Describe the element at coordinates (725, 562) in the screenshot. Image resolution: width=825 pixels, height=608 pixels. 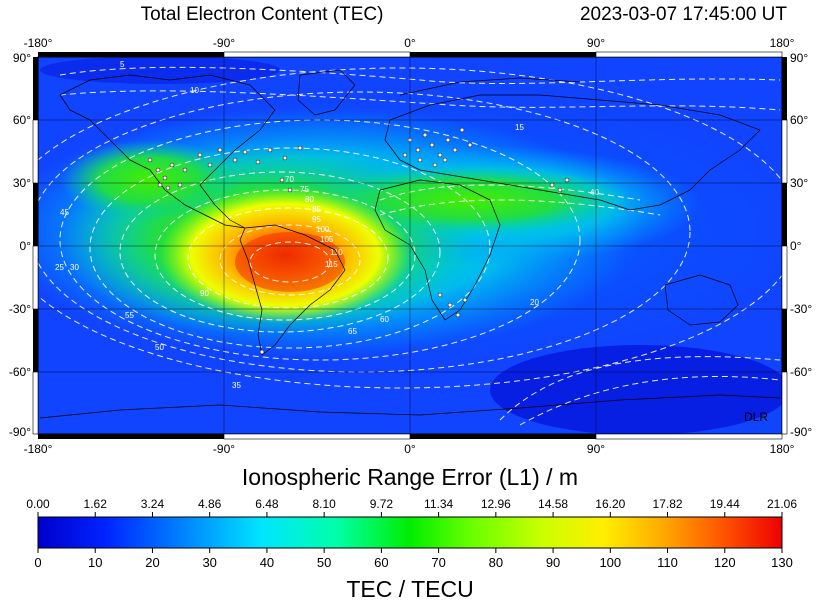
I see `tec-tick: 120` at that location.